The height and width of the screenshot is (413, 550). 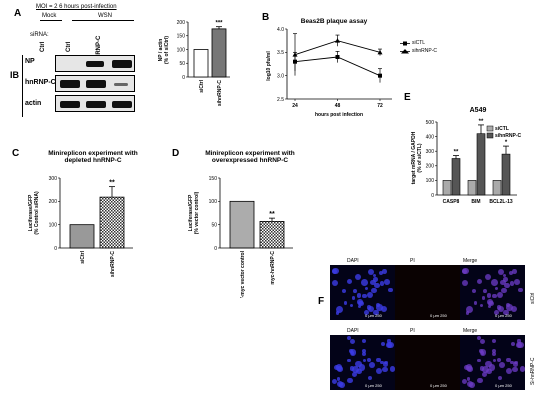 What do you see at coordinates (432, 196) in the screenshot?
I see `e-ytick-label: 0` at bounding box center [432, 196].